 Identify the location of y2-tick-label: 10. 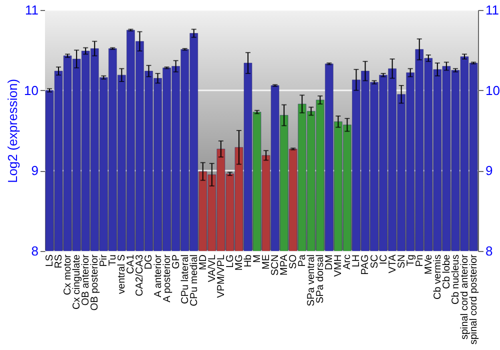
(493, 90).